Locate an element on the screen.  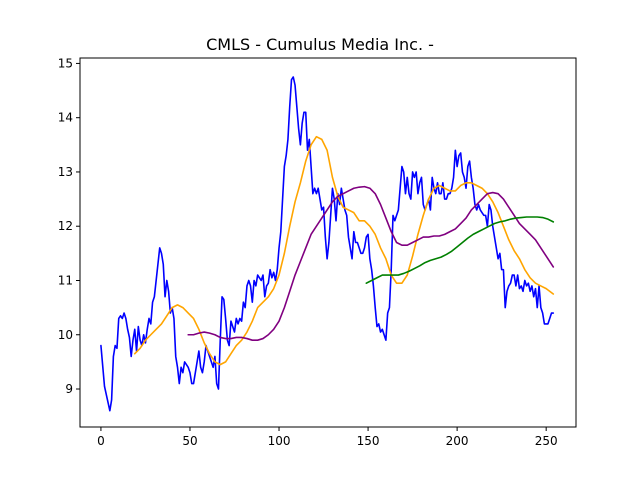
y-tick-label: 15 is located at coordinates (65, 63).